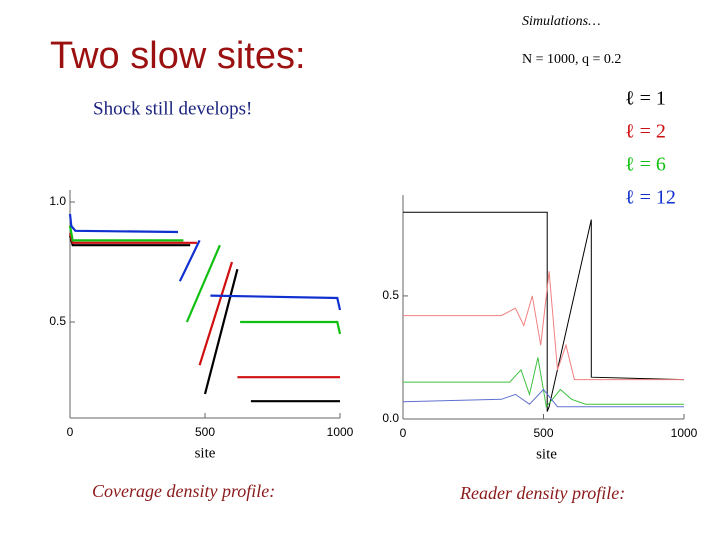 Image resolution: width=720 pixels, height=540 pixels. What do you see at coordinates (57, 201) in the screenshot?
I see `y-tick-label: 1.0` at bounding box center [57, 201].